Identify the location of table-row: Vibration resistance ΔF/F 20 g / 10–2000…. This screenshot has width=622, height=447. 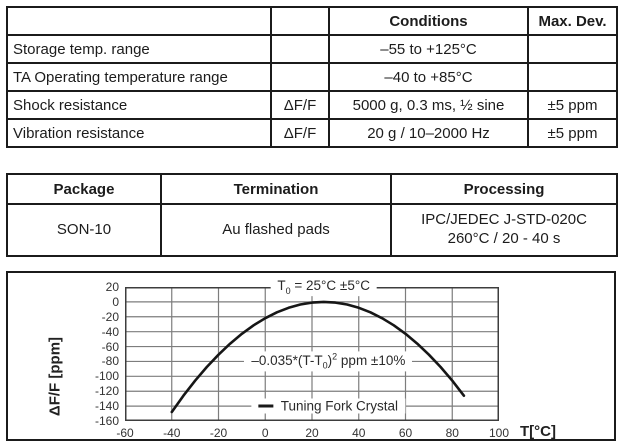
(312, 133).